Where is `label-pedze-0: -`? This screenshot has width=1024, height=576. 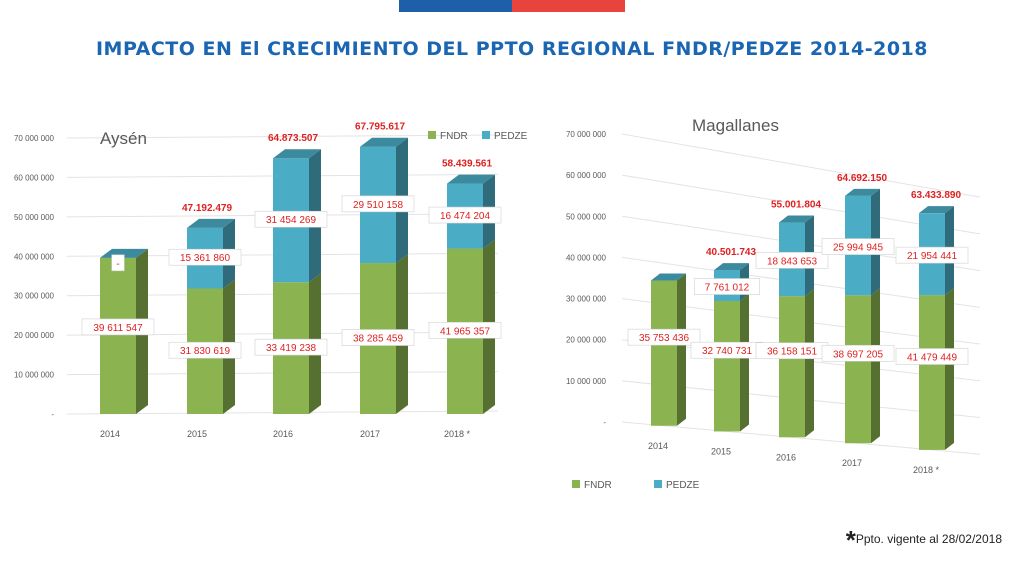 label-pedze-0: - is located at coordinates (117, 264).